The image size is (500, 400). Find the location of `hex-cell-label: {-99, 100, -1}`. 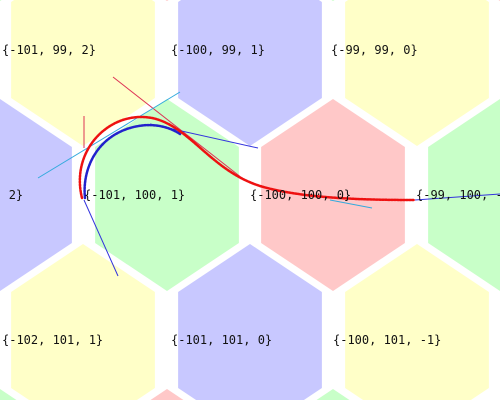

hex-cell-label: {-99, 100, -1} is located at coordinates (458, 195).